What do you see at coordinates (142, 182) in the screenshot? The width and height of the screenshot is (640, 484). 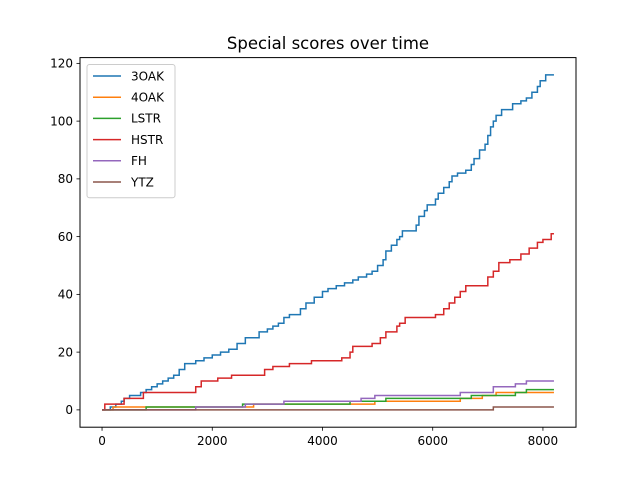 I see `legend-label-ytz: YTZ` at bounding box center [142, 182].